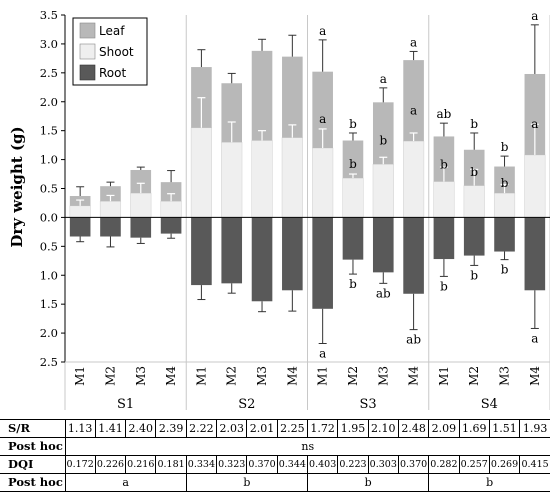 Image resolution: width=550 pixels, height=503 pixels. I want to click on table-cell: 0.226, so click(110, 464).